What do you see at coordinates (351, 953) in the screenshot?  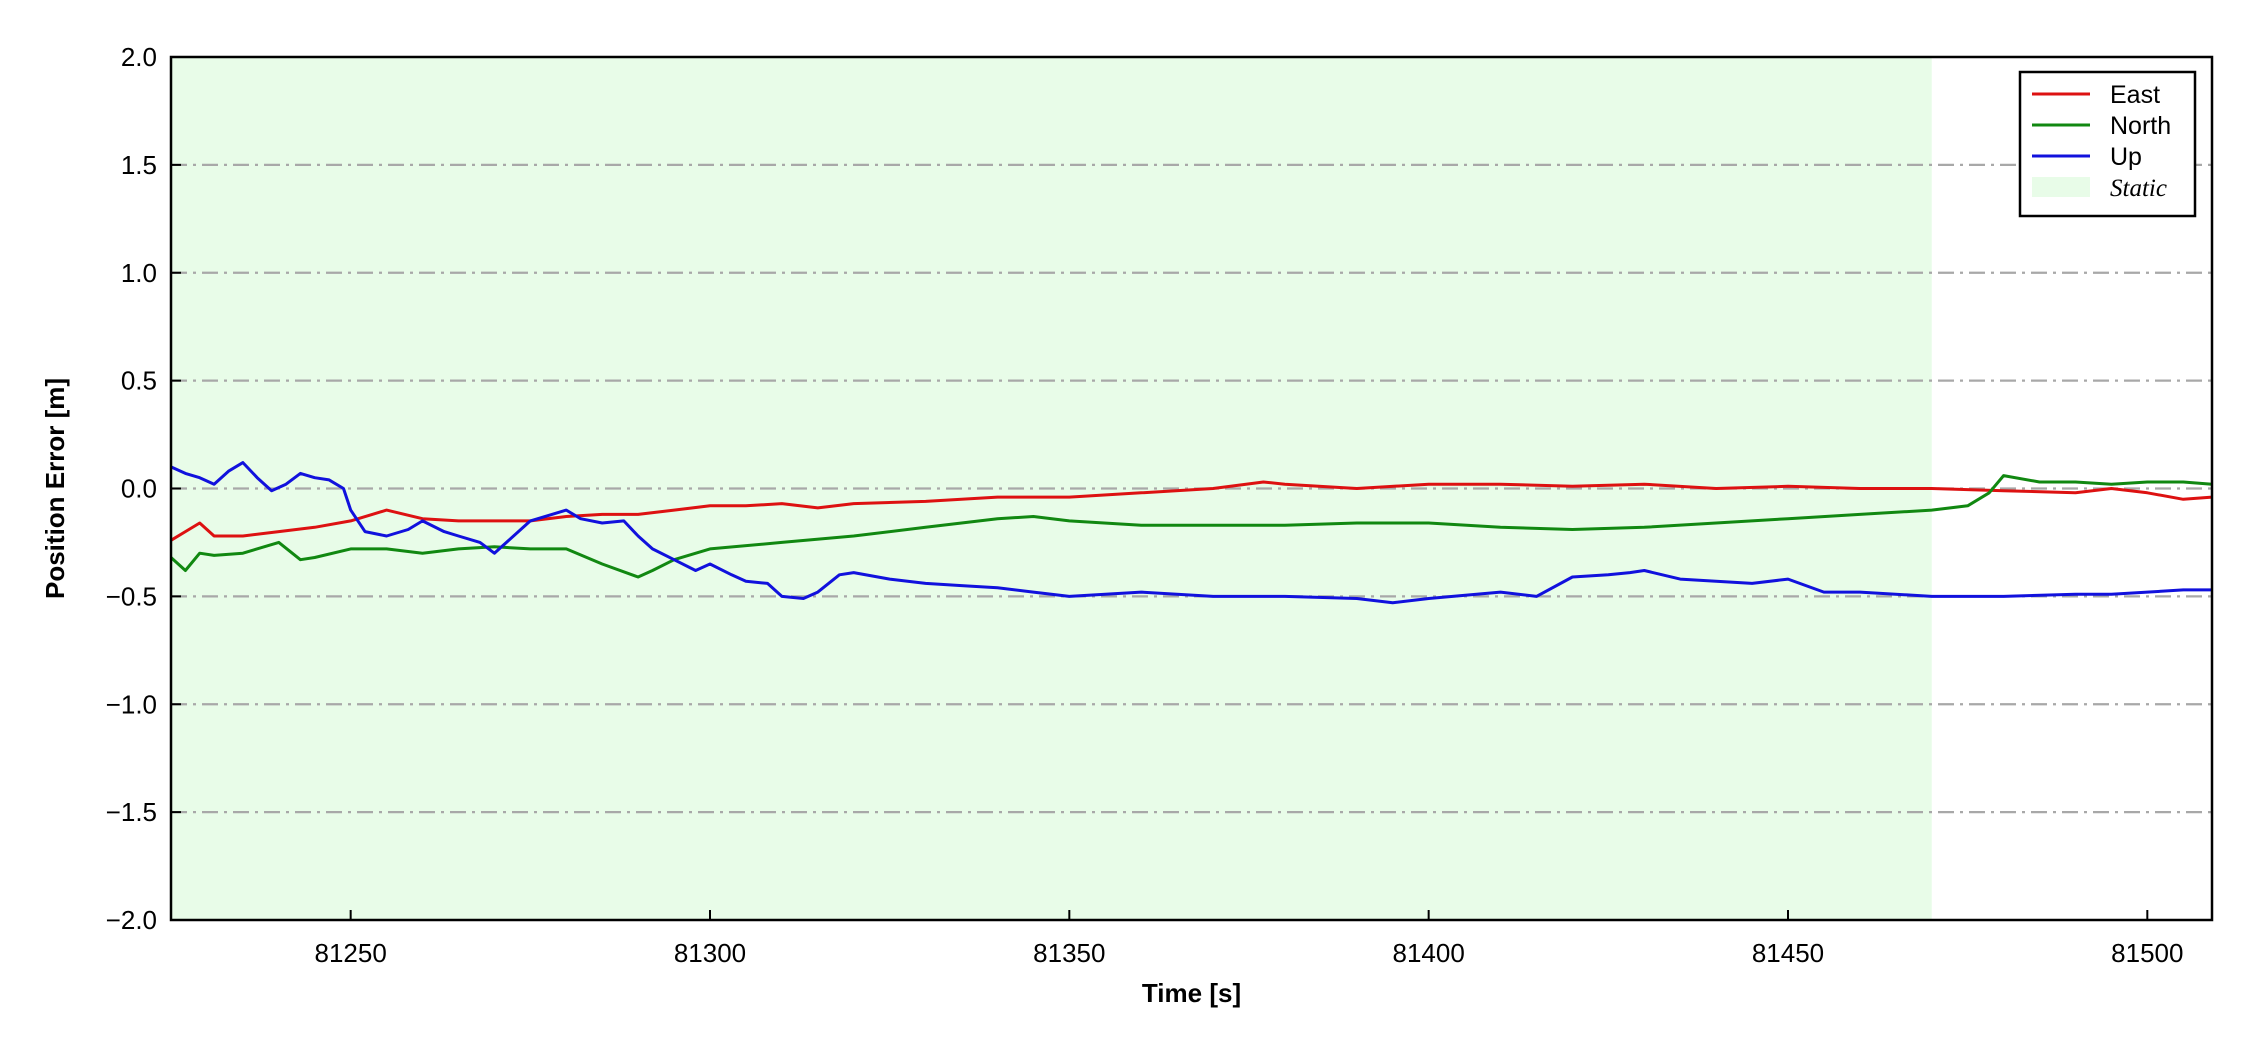 I see `x-tick-label: 81250` at bounding box center [351, 953].